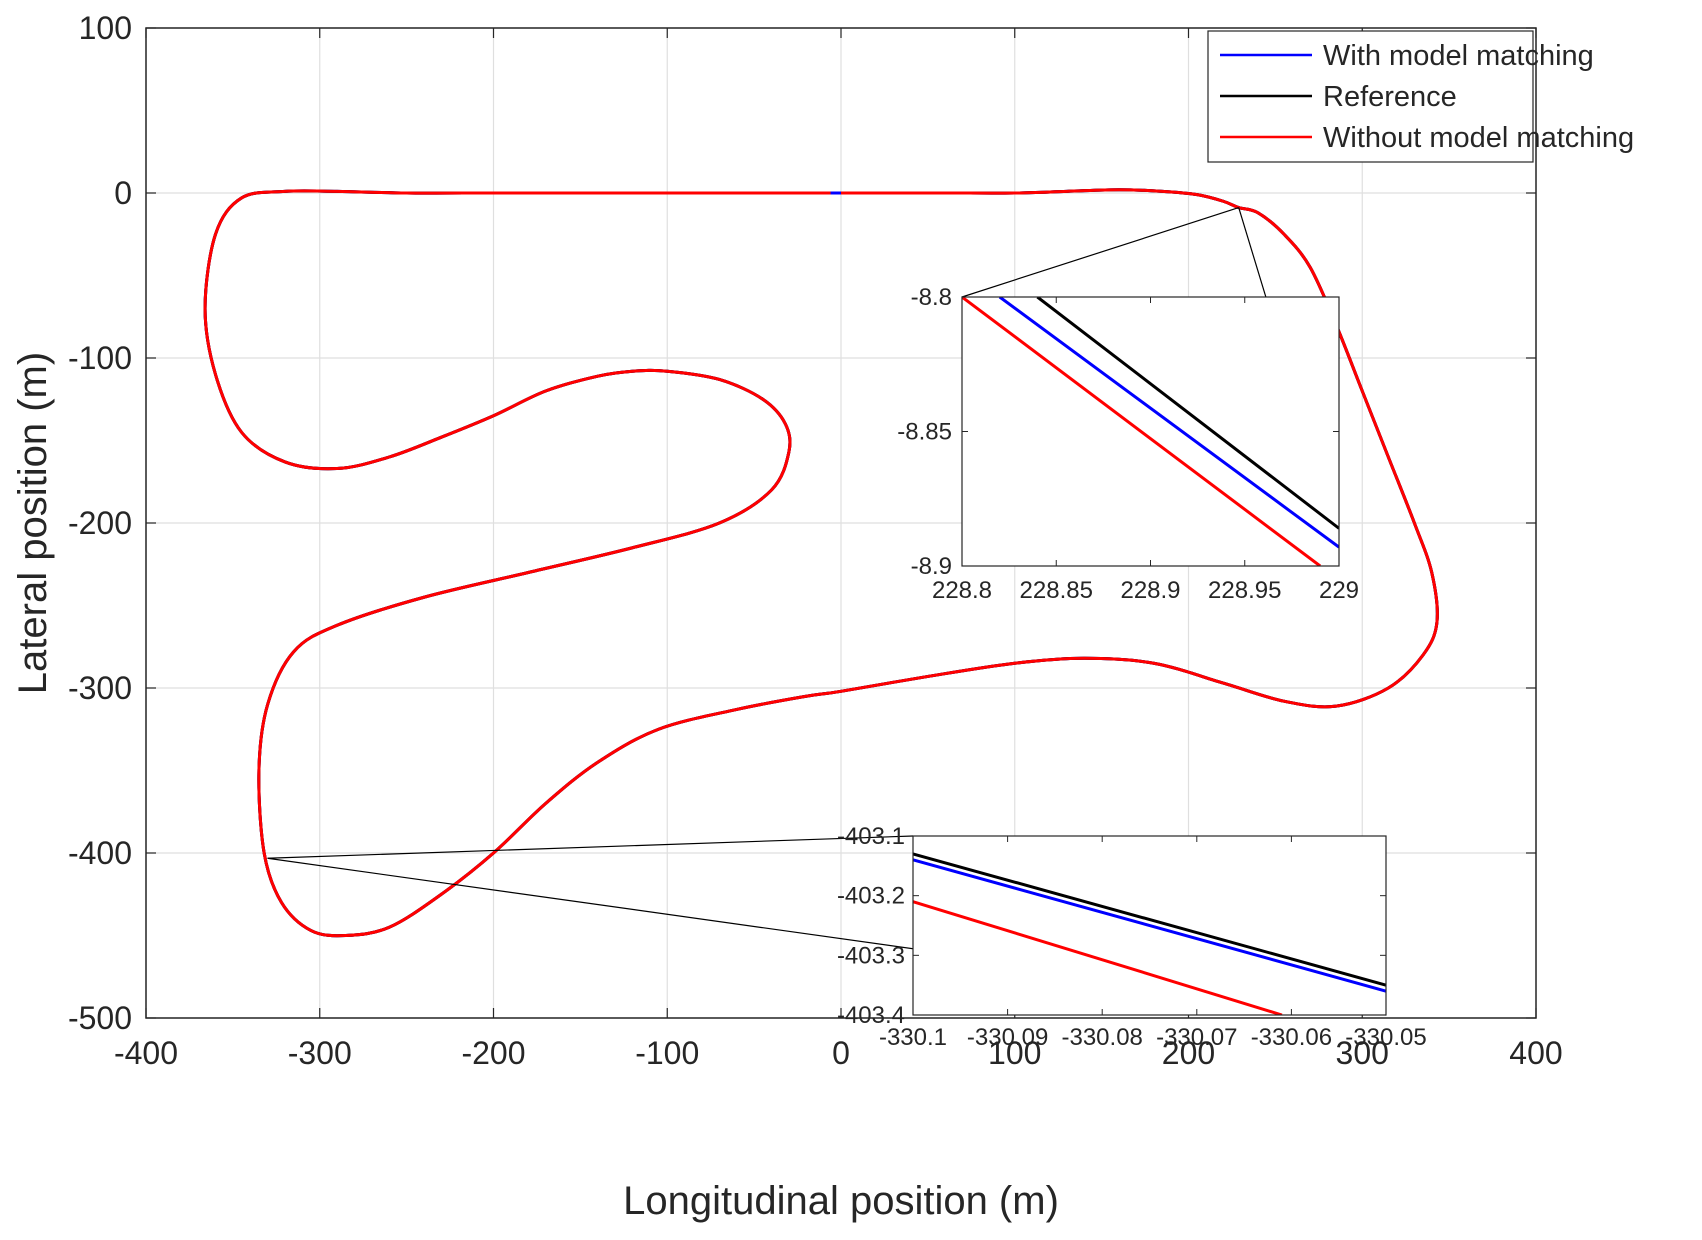  I want to click on inset-x-tick-label: 229, so click(1339, 590).